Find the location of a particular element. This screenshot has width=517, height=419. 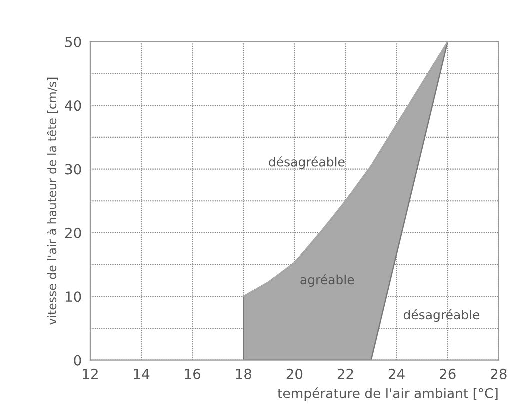

y-axis-title: vitesse de l'air à hauteur de la tête [cm/s] is located at coordinates (52, 201).